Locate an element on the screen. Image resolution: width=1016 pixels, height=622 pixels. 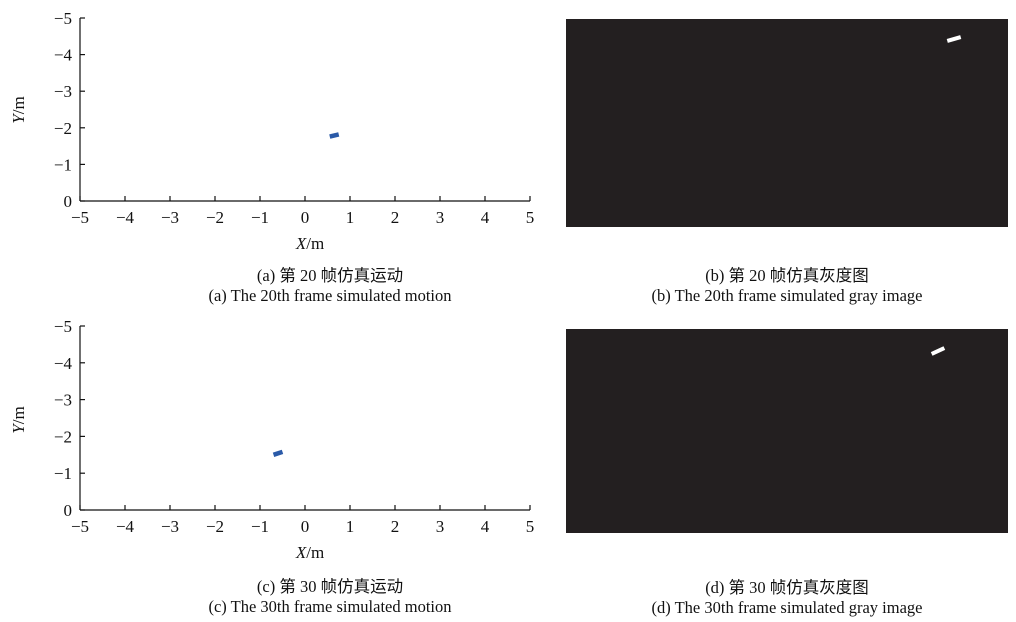
gray-image-b is located at coordinates (787, 123).